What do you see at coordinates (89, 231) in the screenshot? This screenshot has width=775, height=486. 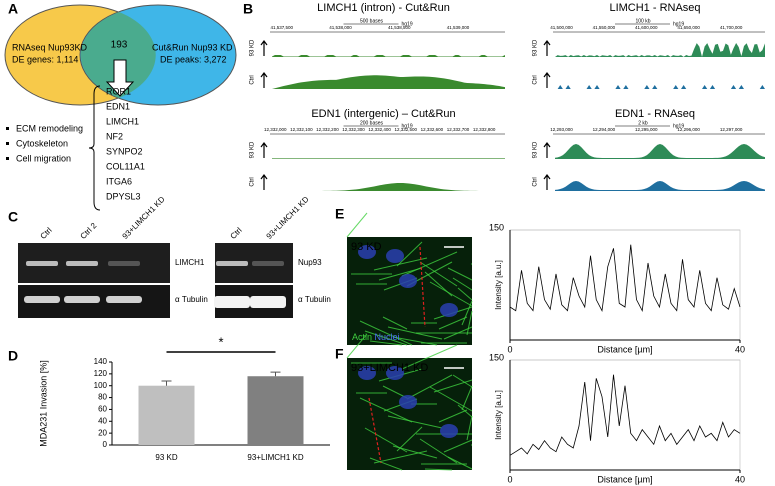 I see `lane-label: Ctrl 2` at bounding box center [89, 231].